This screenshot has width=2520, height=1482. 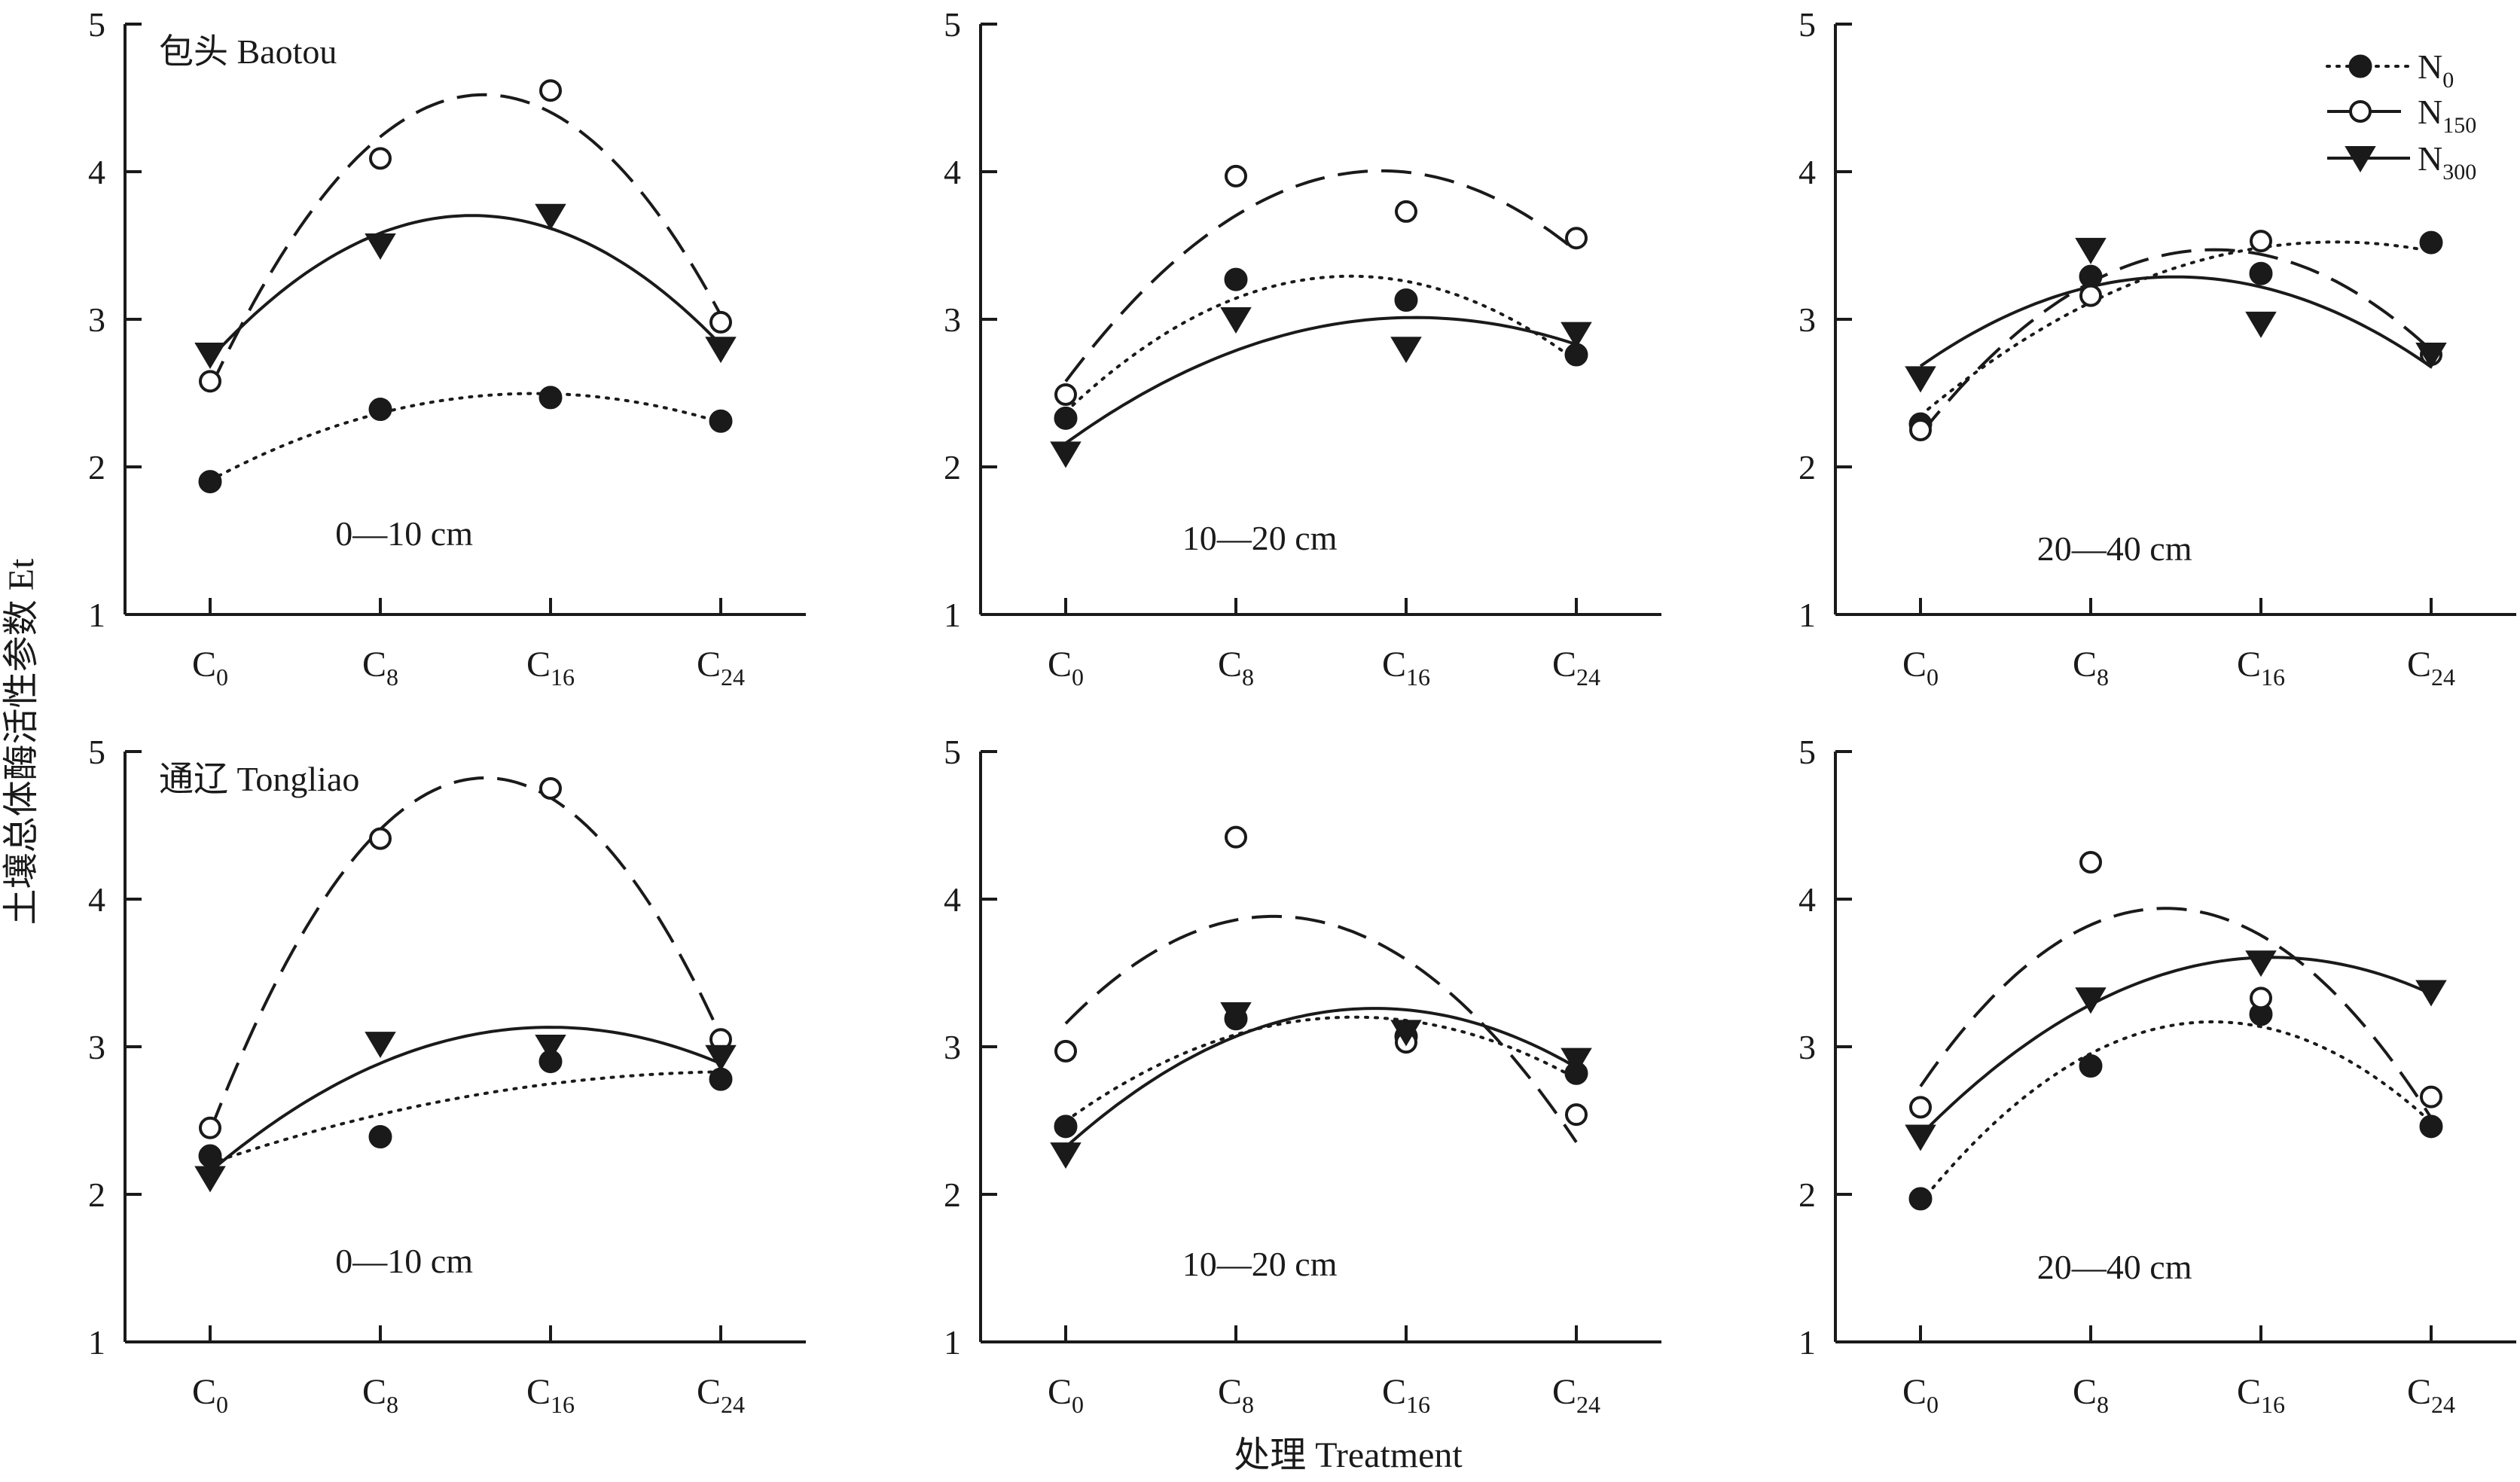 I want to click on legend-marker-N300, so click(x=2360, y=159).